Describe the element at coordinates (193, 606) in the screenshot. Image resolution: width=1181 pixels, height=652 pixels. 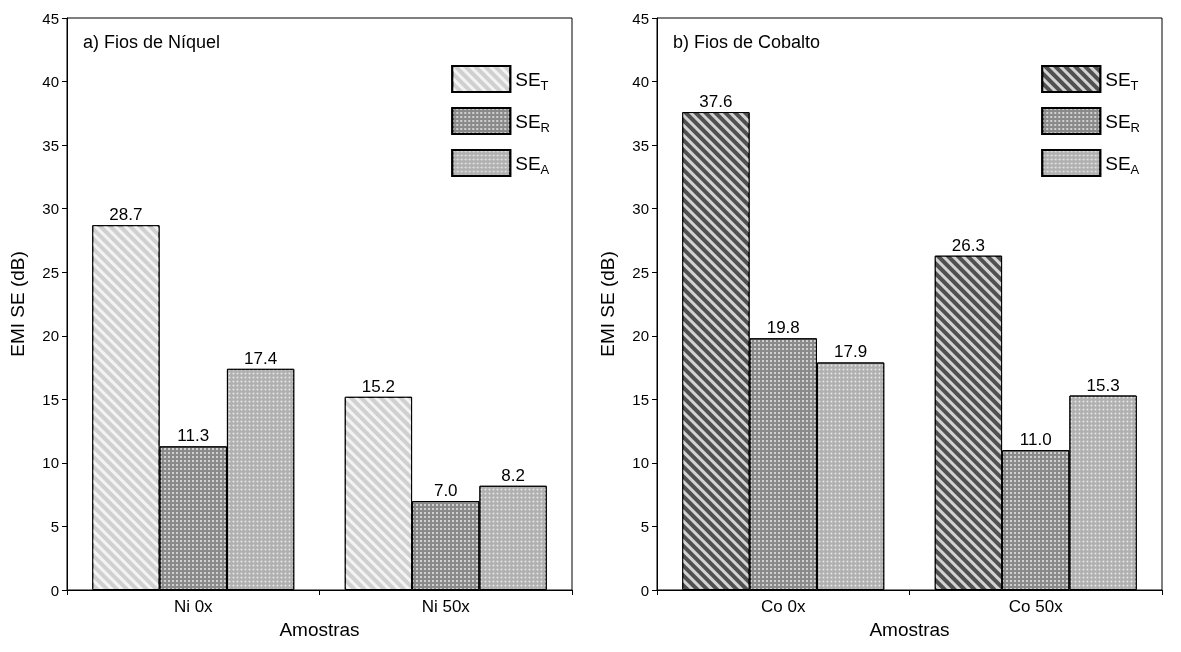
I see `x-tick-label: Ni 0x` at that location.